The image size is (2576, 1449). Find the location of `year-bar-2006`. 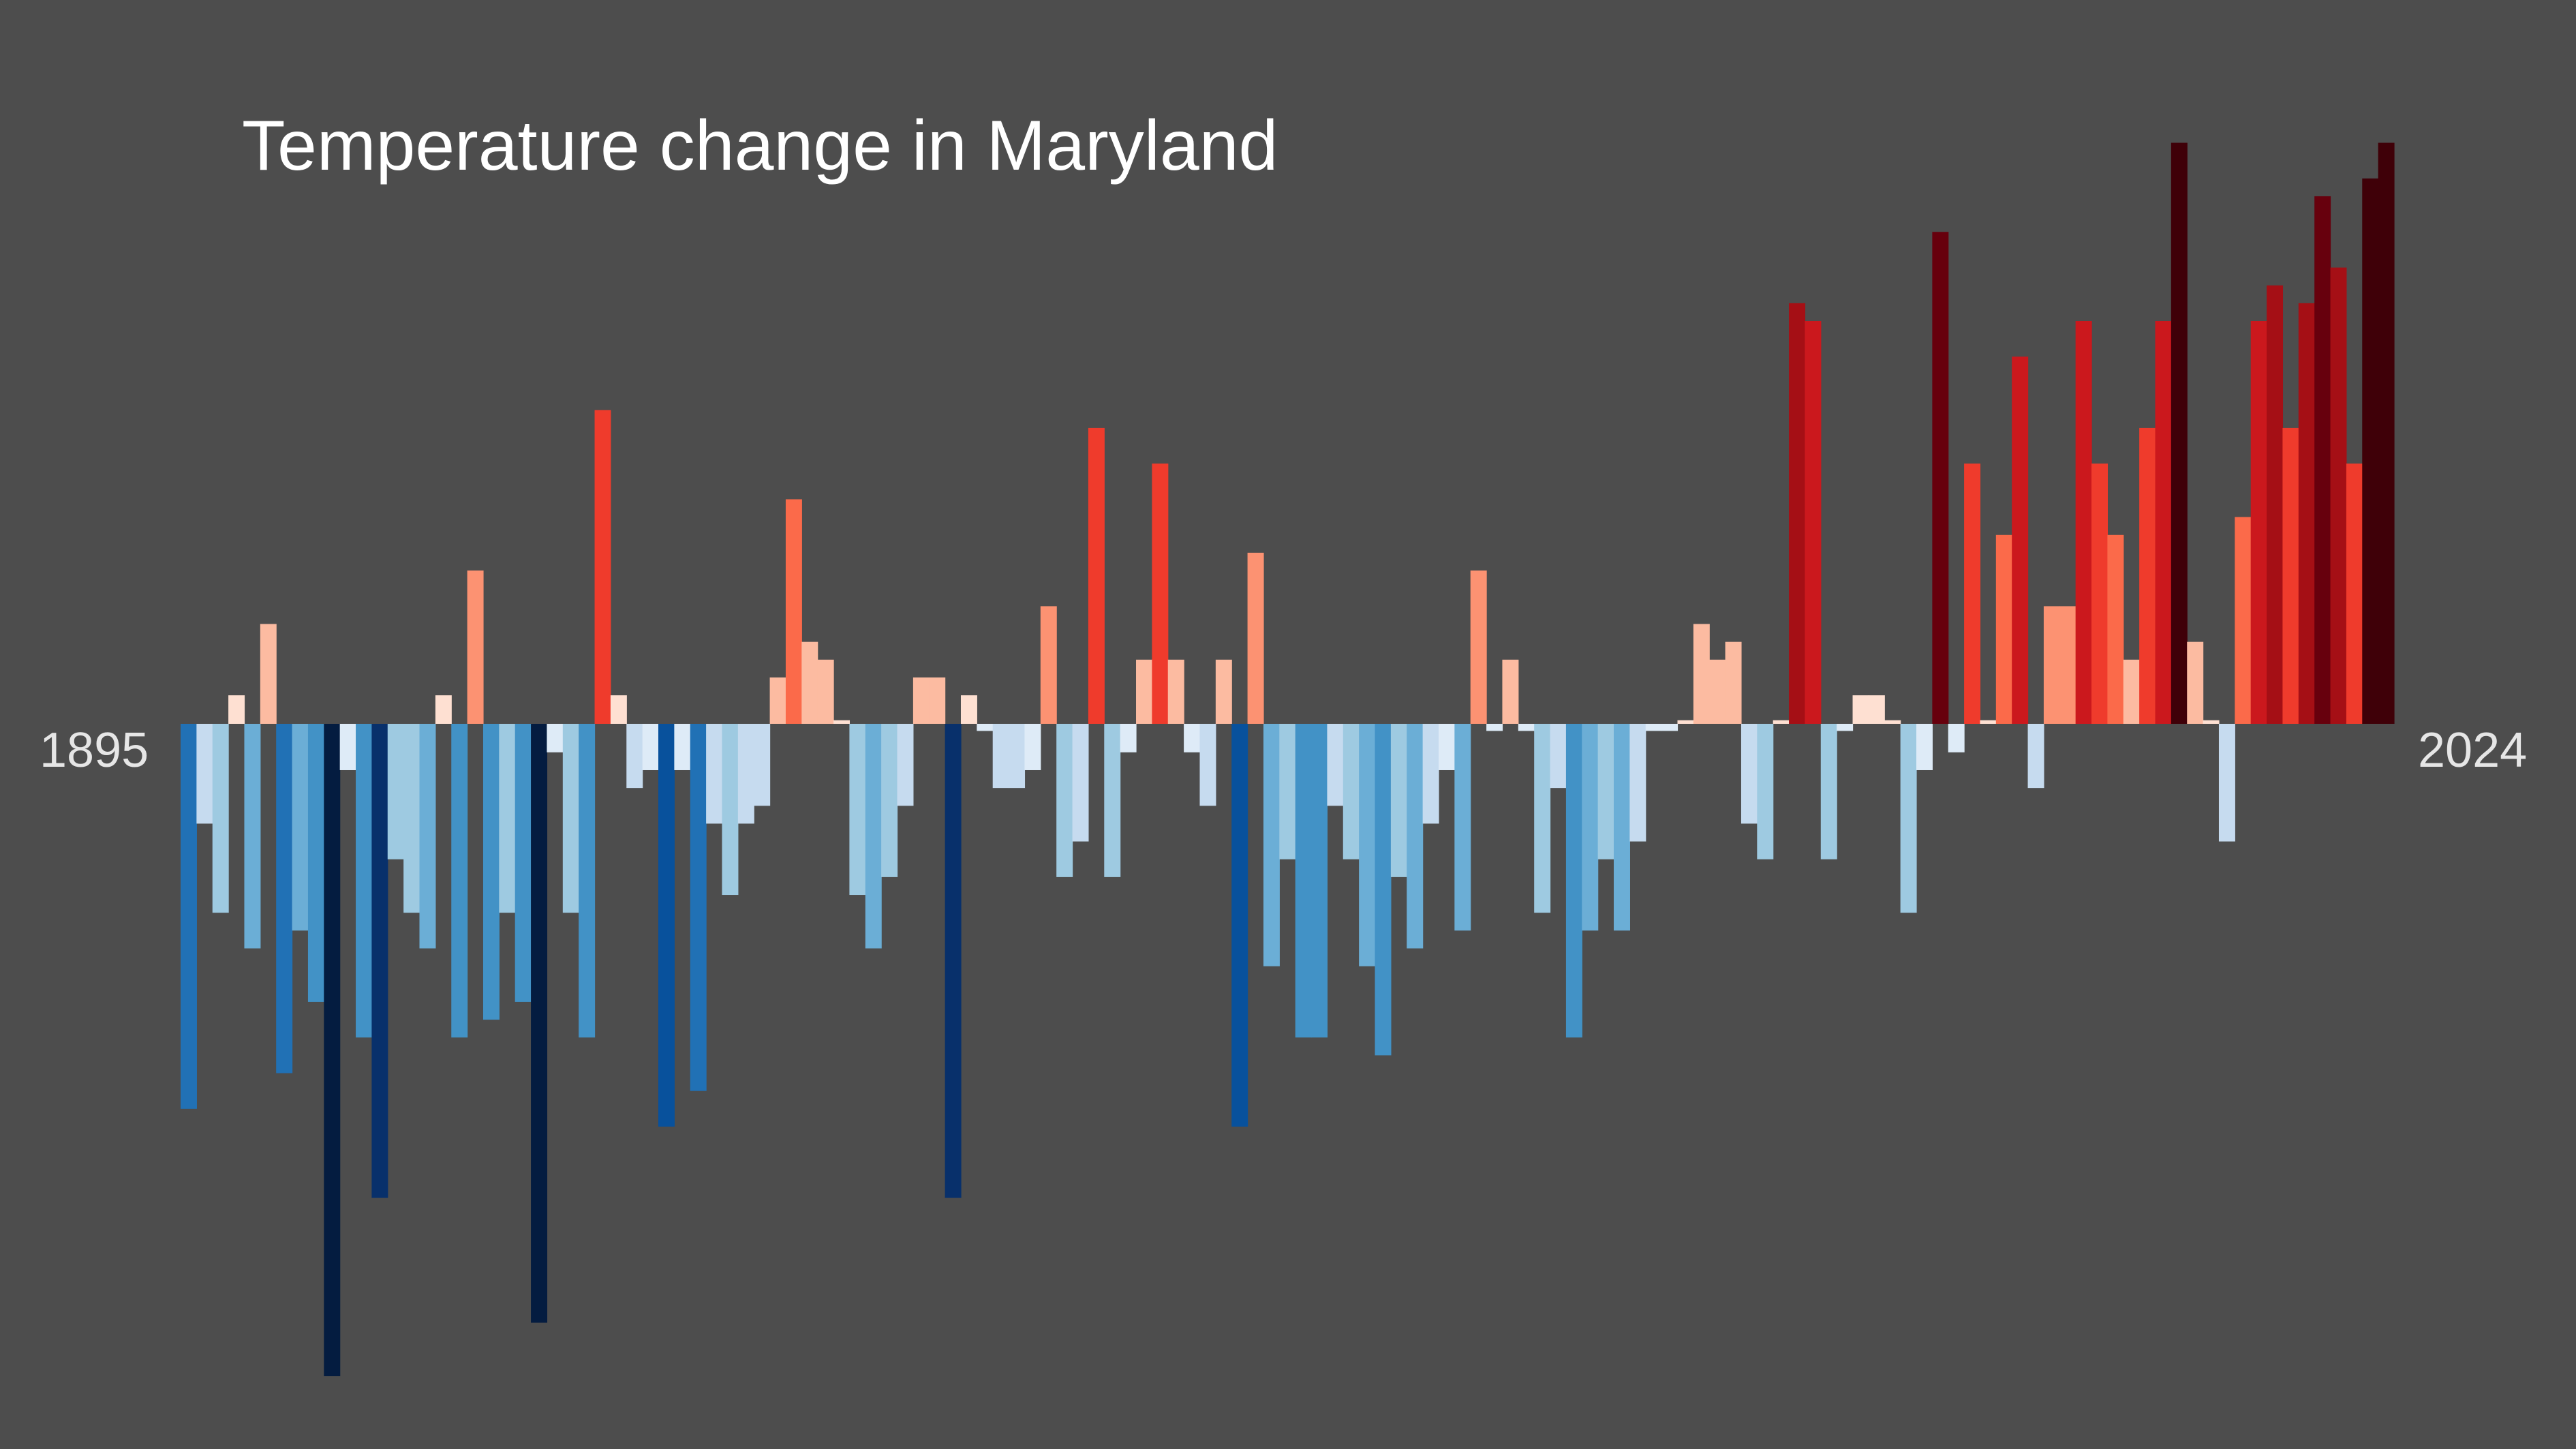

year-bar-2006 is located at coordinates (1957, 738).